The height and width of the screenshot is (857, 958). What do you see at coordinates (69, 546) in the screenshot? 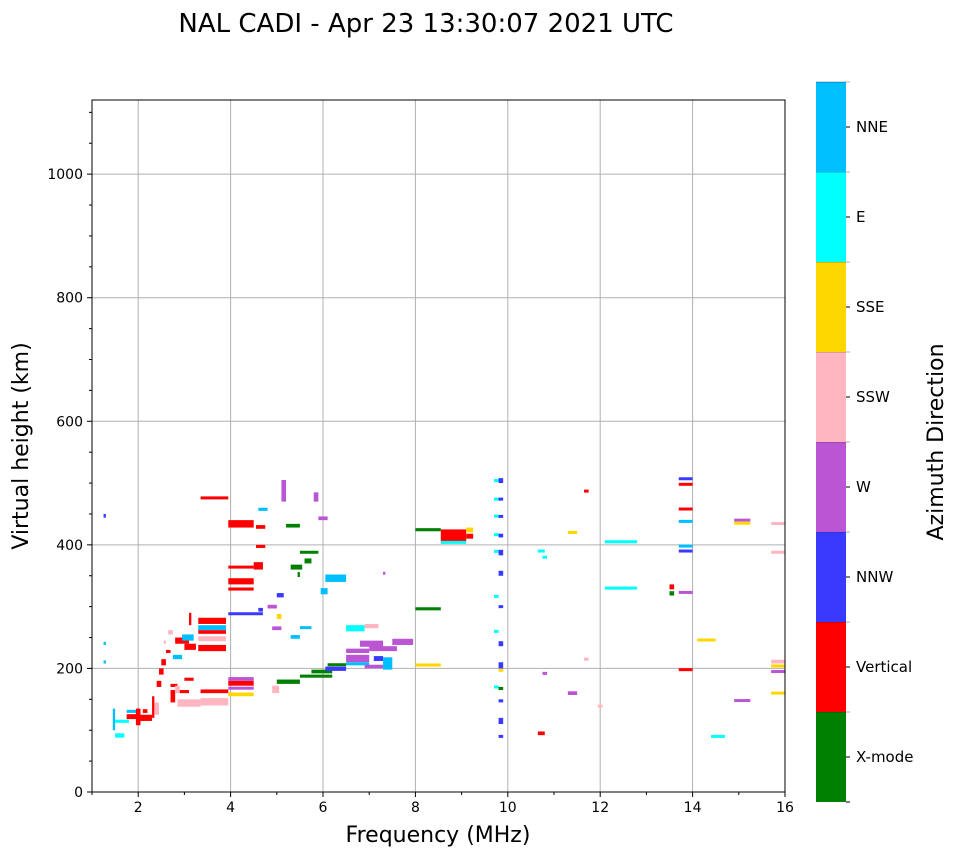
I see `y-tick-label: 400` at bounding box center [69, 546].